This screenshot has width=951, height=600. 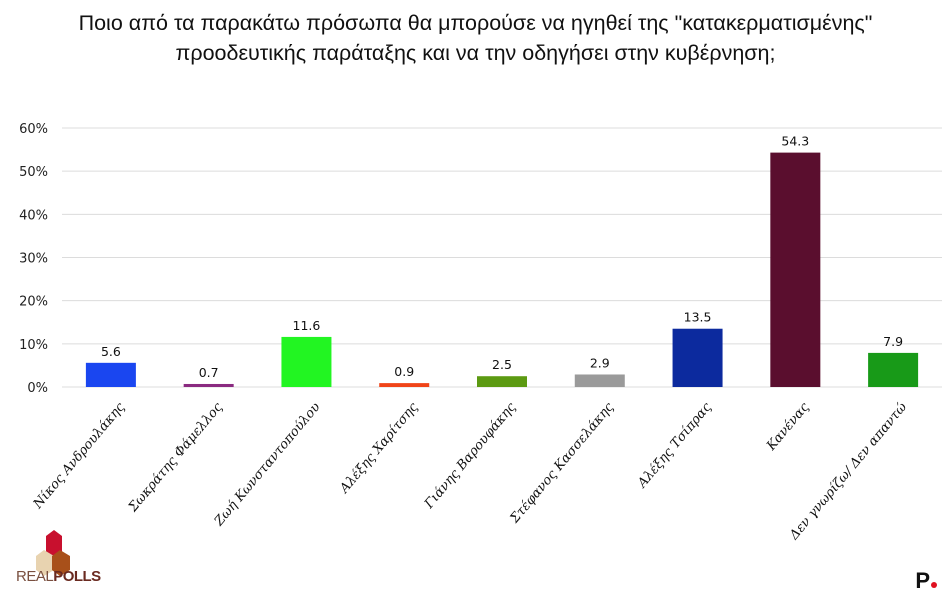 What do you see at coordinates (37, 388) in the screenshot?
I see `y-tick-label: 0%` at bounding box center [37, 388].